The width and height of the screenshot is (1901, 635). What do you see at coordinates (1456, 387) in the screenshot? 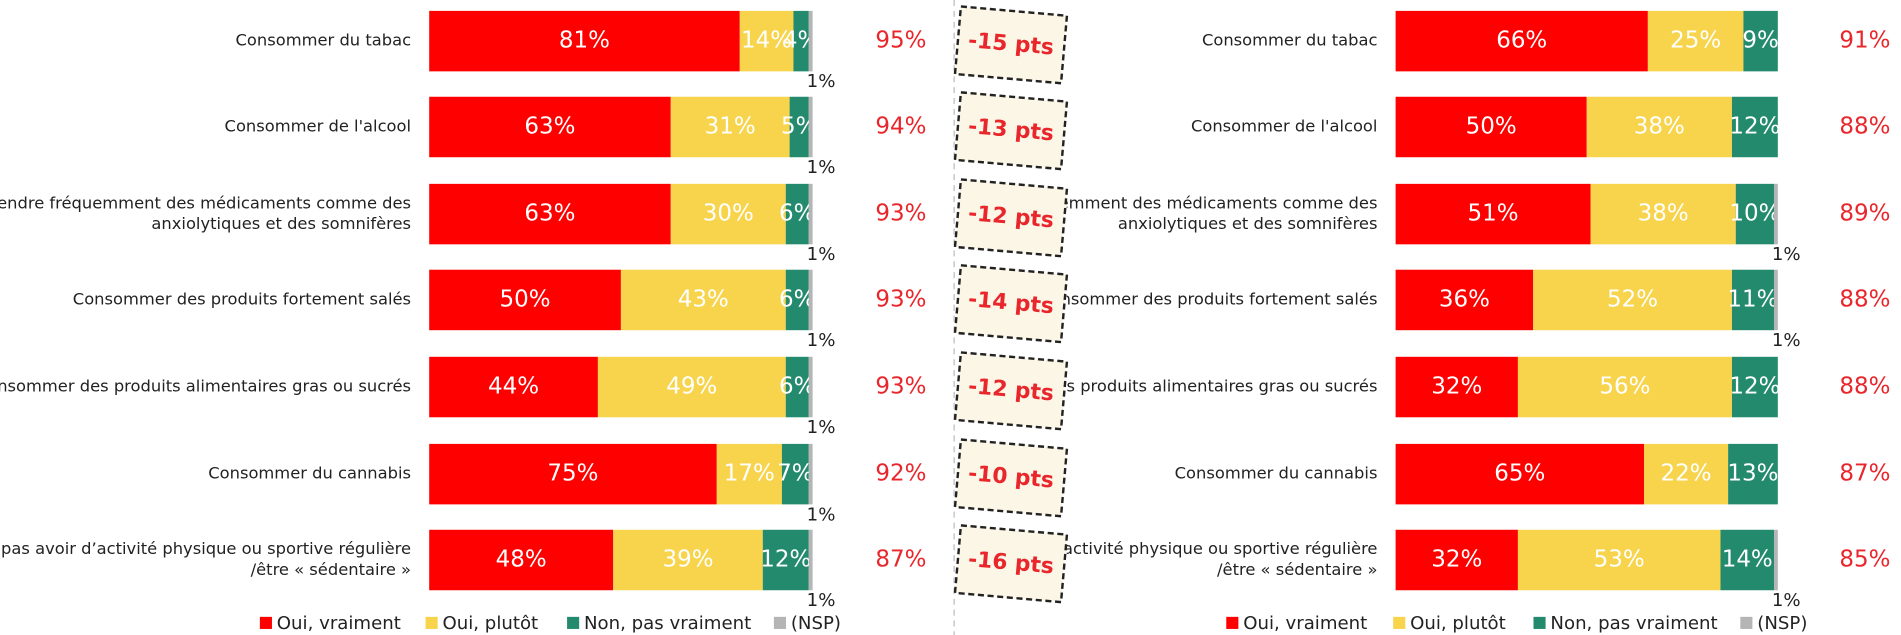
I see `value-label: 32%` at bounding box center [1456, 387].